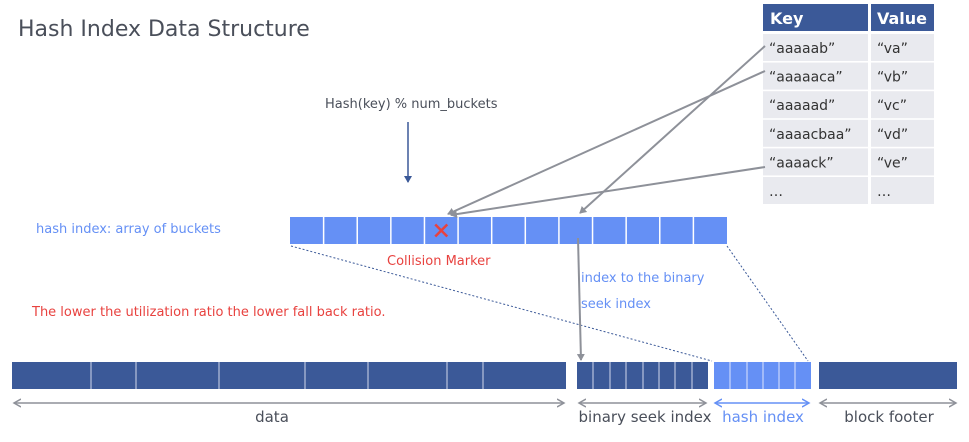 This screenshot has height=442, width=969. What do you see at coordinates (439, 261) in the screenshot?
I see `collision-marker-label: Collision Marker` at bounding box center [439, 261].